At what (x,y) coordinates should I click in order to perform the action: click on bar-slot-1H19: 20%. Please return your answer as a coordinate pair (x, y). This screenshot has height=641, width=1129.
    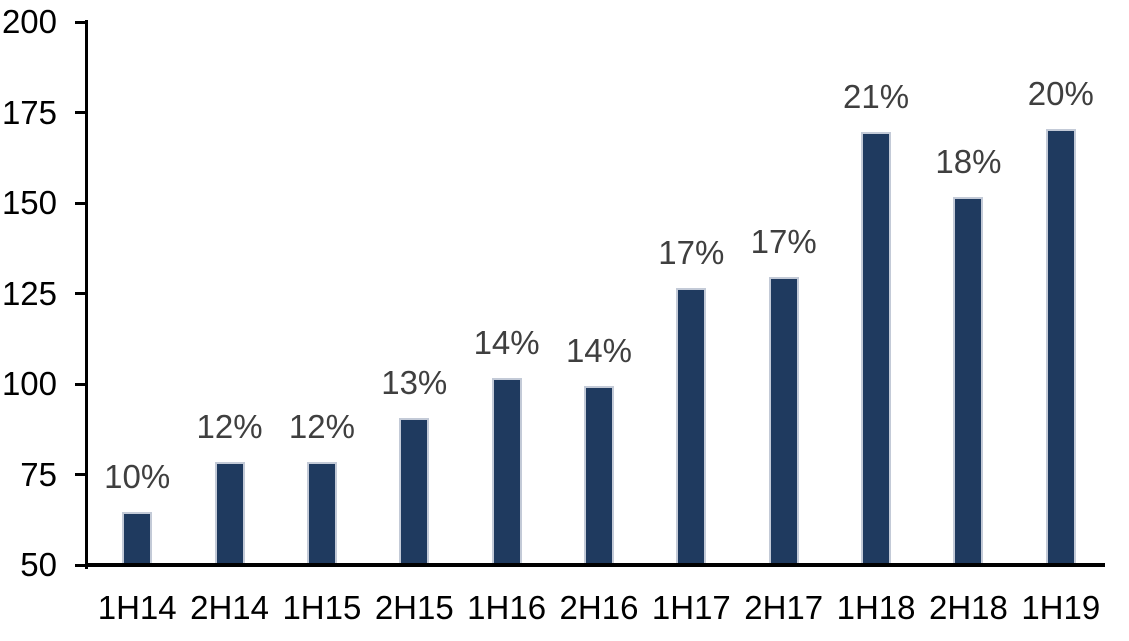
    Looking at the image, I should click on (1061, 292).